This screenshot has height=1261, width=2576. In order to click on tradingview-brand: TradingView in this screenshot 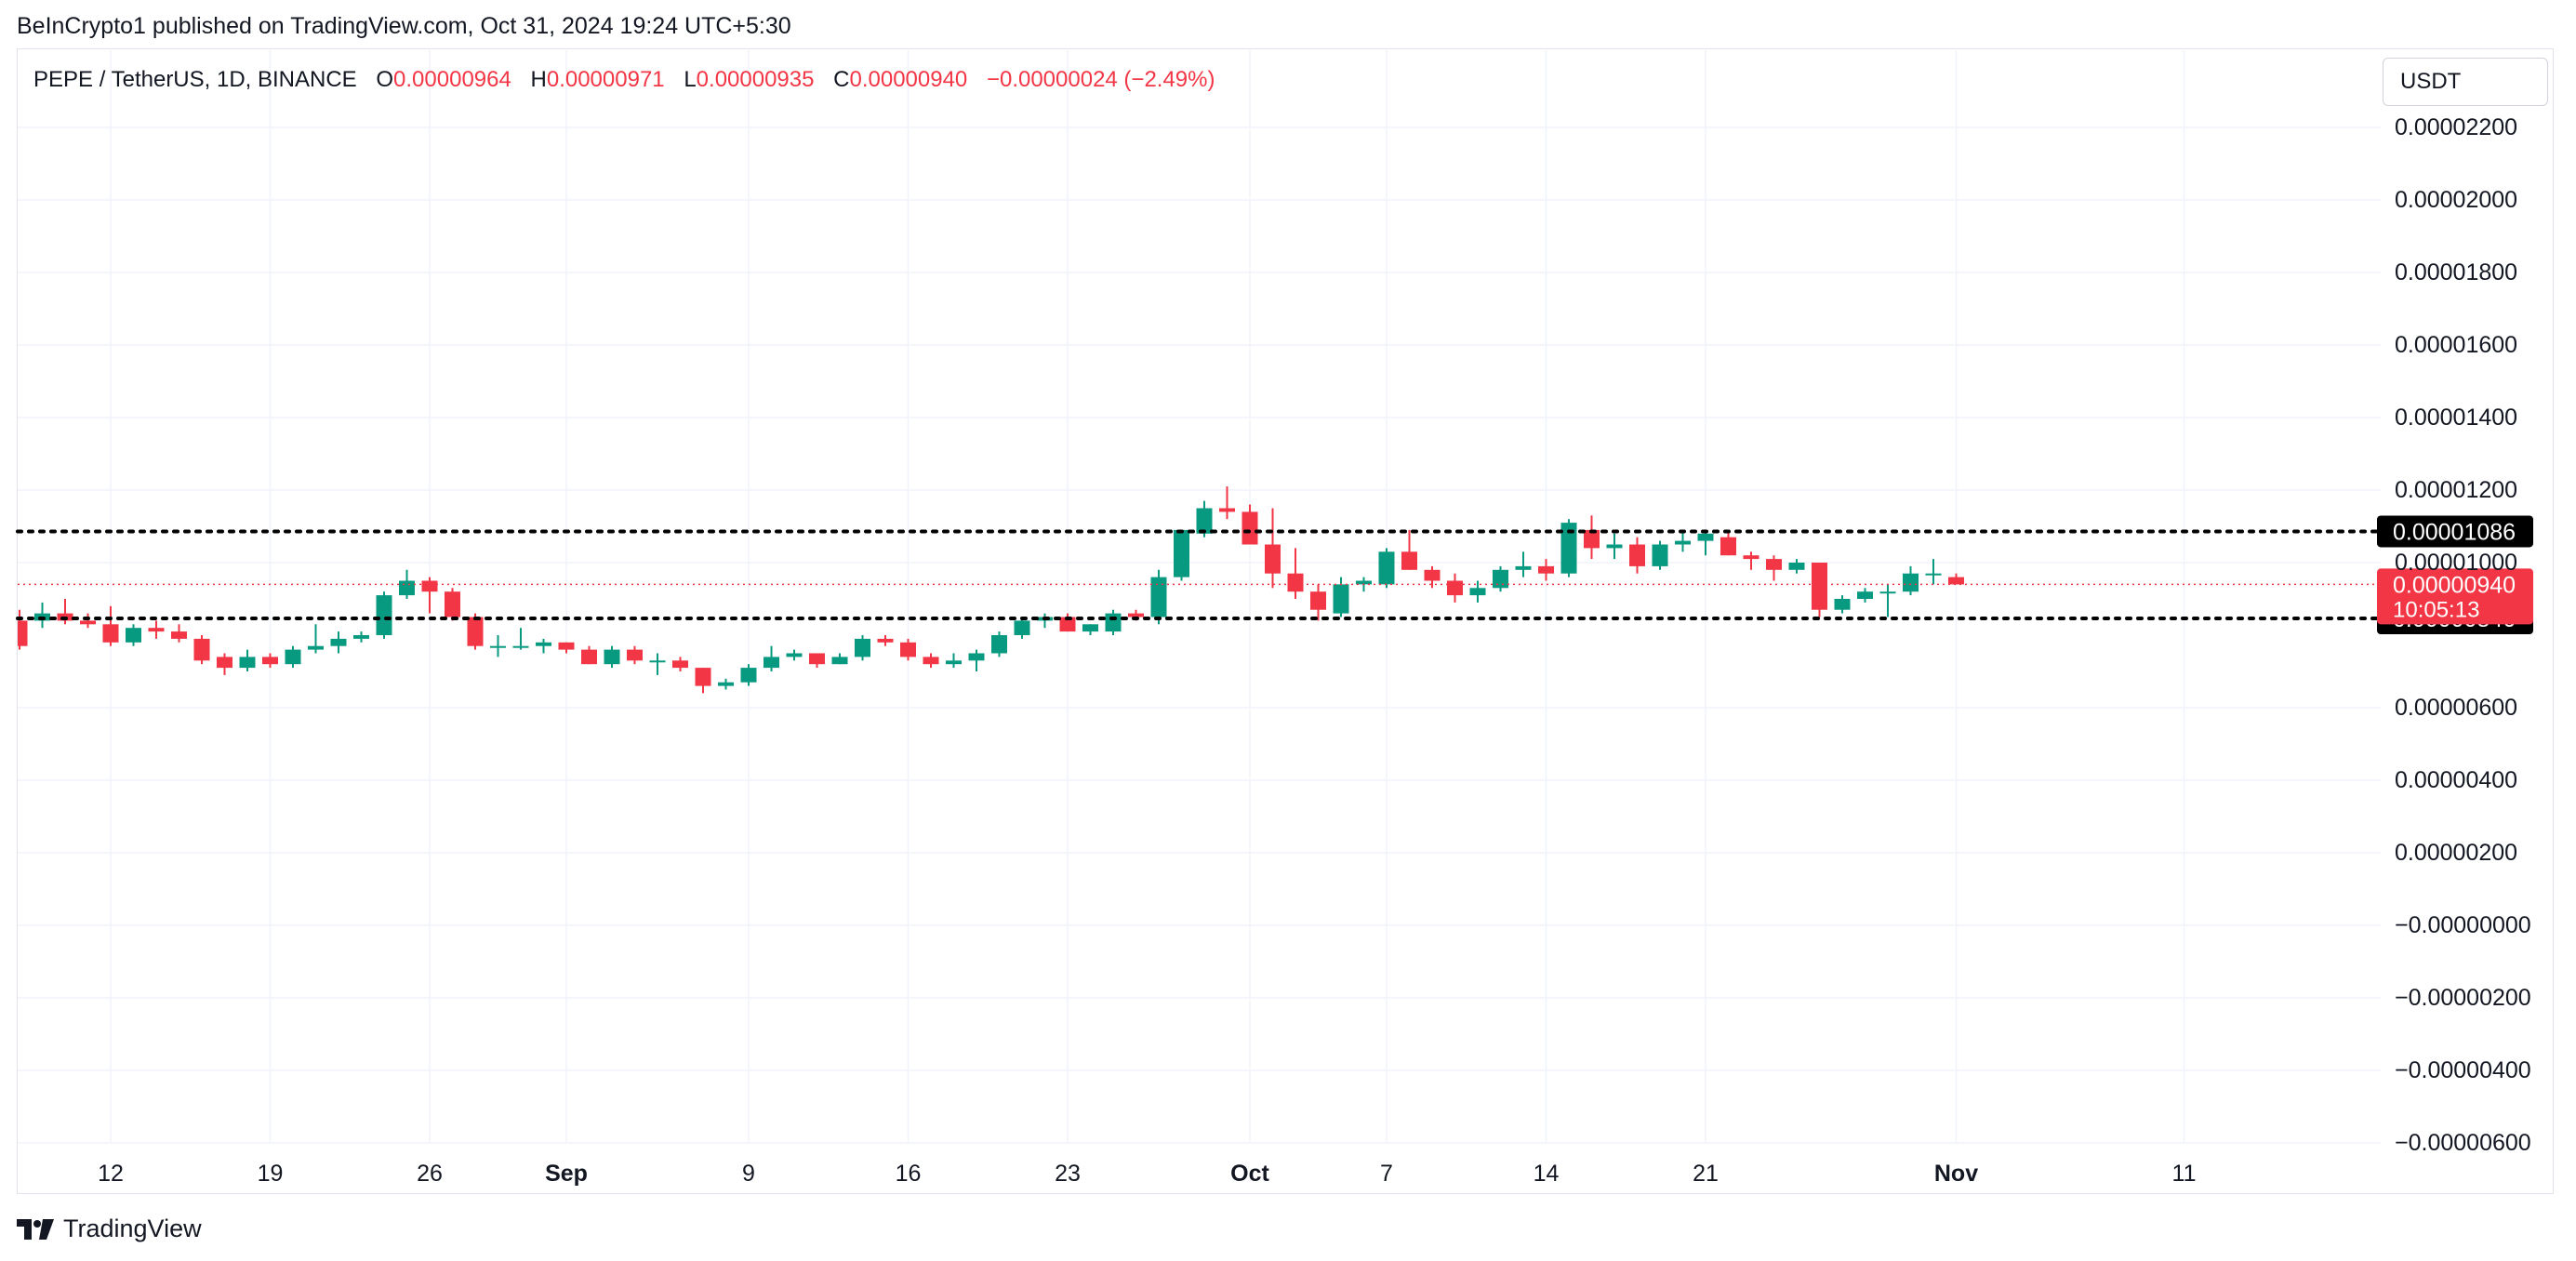, I will do `click(109, 1229)`.